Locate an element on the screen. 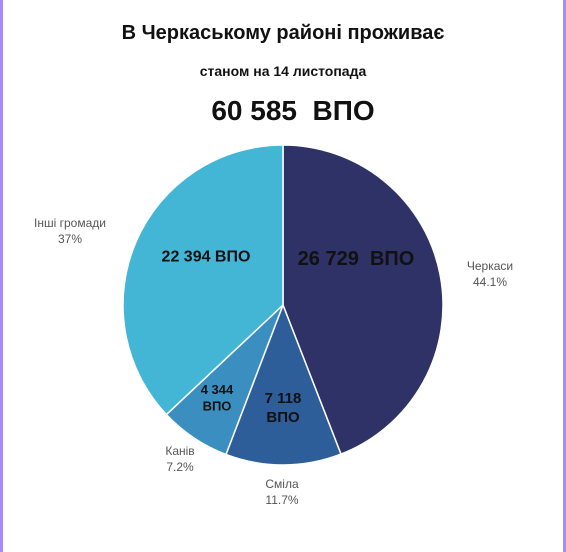 The image size is (566, 552). right-frame-border is located at coordinates (564, 276).